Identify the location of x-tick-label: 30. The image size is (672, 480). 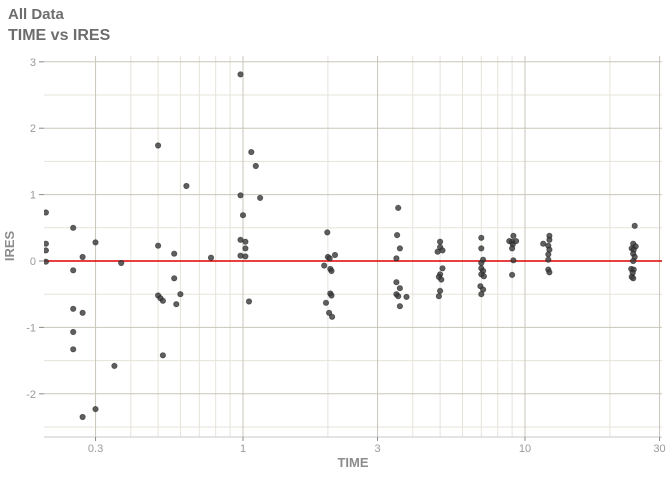
(659, 449).